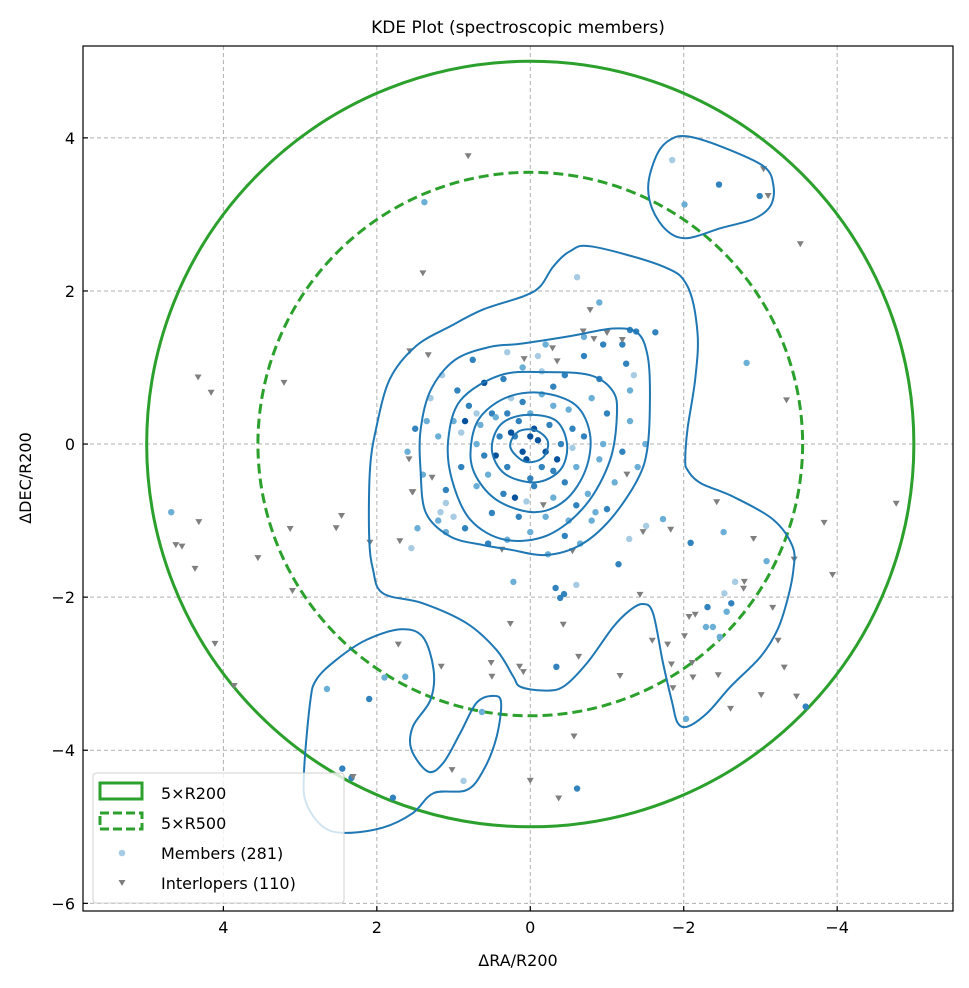 The image size is (969, 988). Describe the element at coordinates (70, 138) in the screenshot. I see `y-tick-label: 4` at that location.